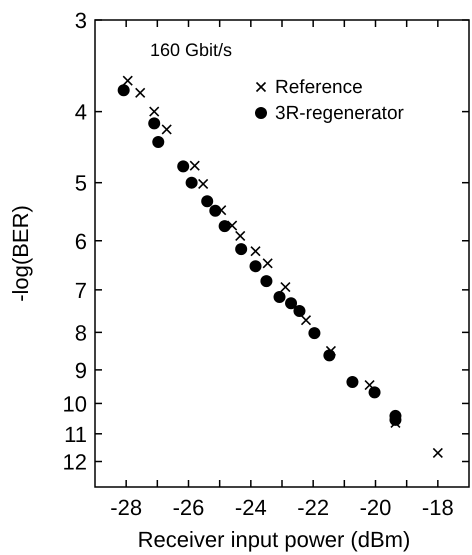  I want to click on y-tick-label: 10, so click(74, 403).